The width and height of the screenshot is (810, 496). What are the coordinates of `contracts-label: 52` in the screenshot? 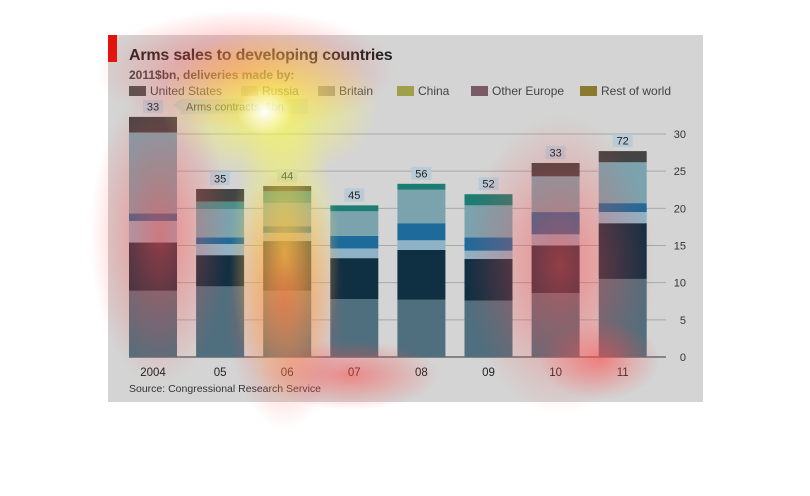 It's located at (488, 185).